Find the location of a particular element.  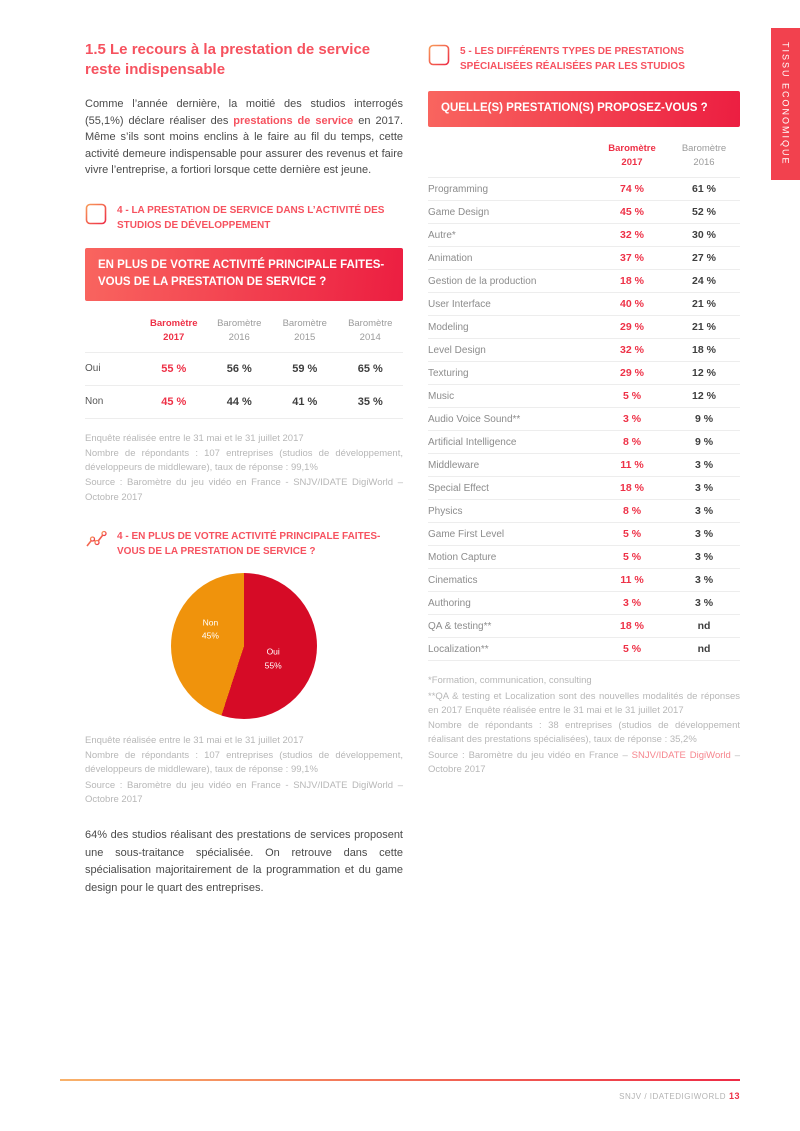

table-row: Animation 37 % 27 % is located at coordinates (584, 257).